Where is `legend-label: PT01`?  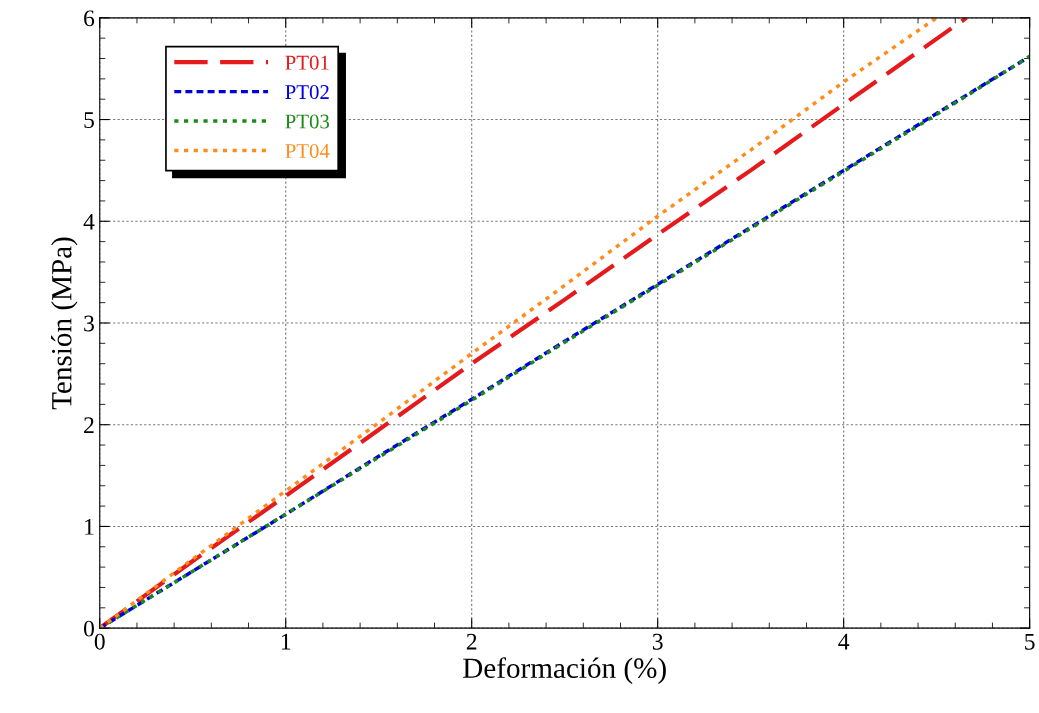
legend-label: PT01 is located at coordinates (307, 62).